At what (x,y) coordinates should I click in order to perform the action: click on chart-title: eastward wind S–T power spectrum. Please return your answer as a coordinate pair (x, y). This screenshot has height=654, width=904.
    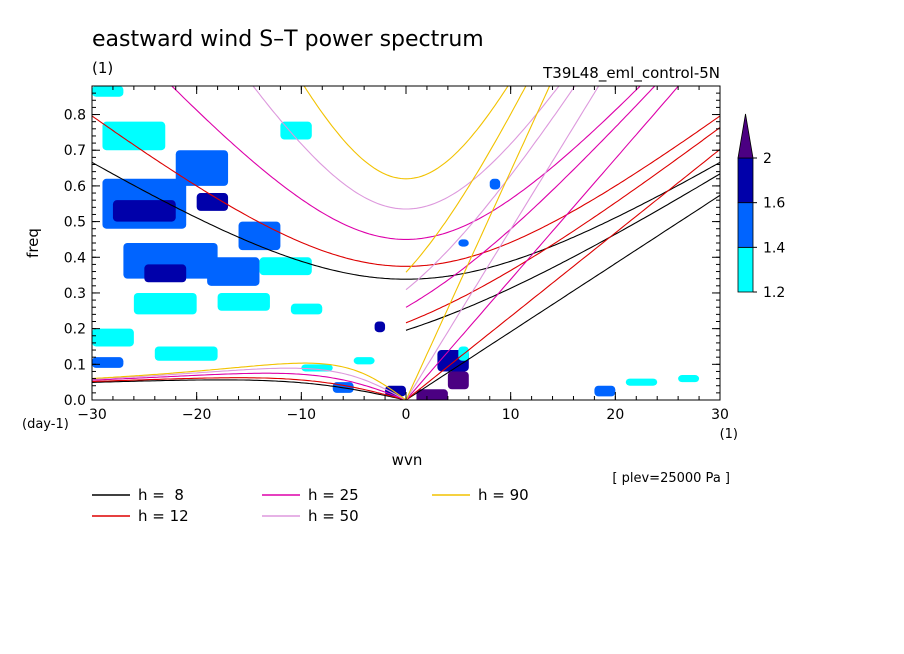
    Looking at the image, I should click on (288, 39).